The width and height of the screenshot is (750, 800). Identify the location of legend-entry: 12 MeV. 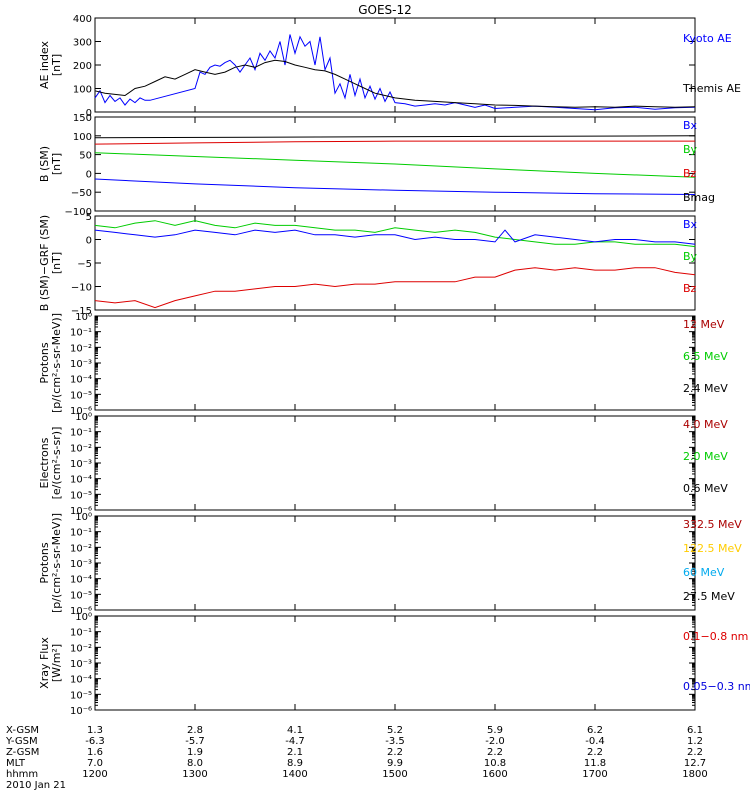
(704, 324).